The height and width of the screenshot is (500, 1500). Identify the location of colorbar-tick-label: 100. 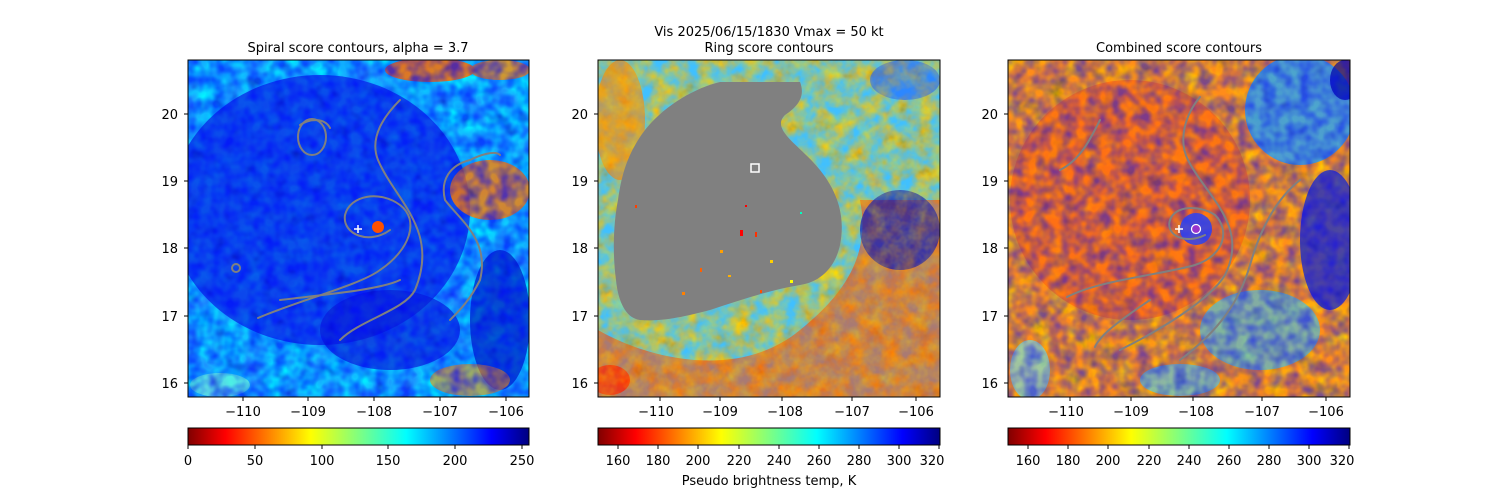
(322, 461).